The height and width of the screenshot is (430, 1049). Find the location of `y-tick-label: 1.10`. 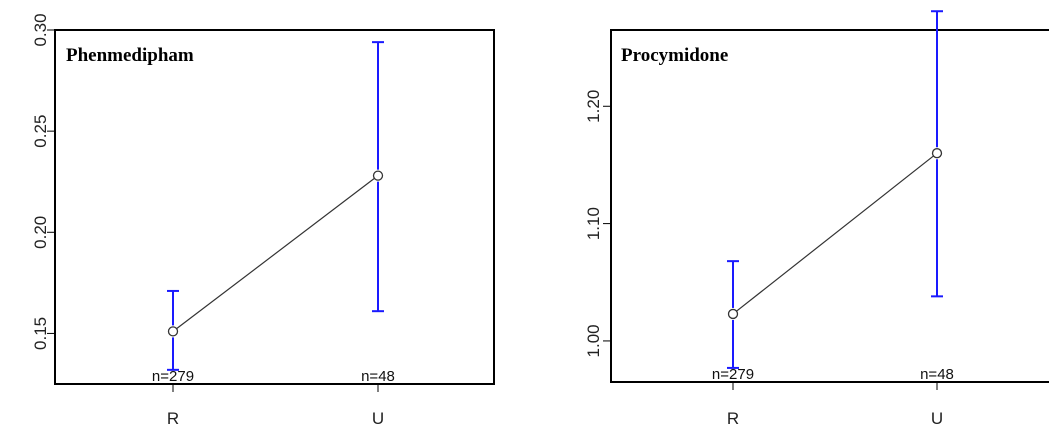

y-tick-label: 1.10 is located at coordinates (593, 223).